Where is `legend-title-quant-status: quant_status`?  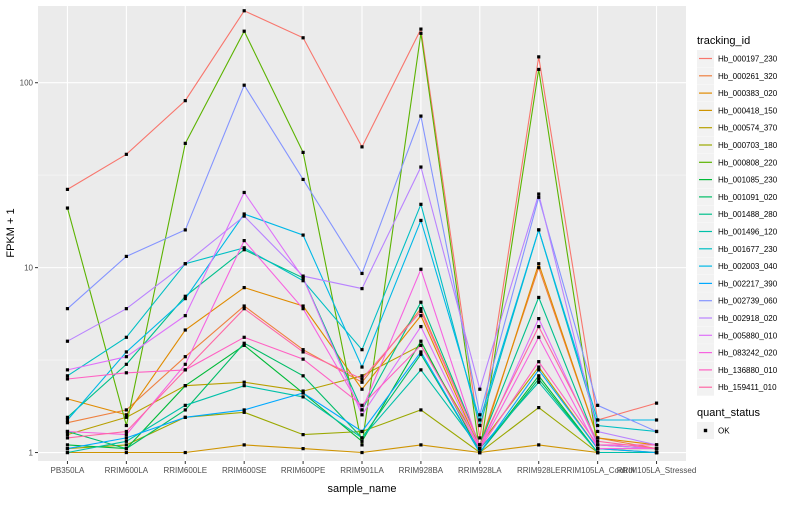
legend-title-quant-status: quant_status is located at coordinates (728, 413).